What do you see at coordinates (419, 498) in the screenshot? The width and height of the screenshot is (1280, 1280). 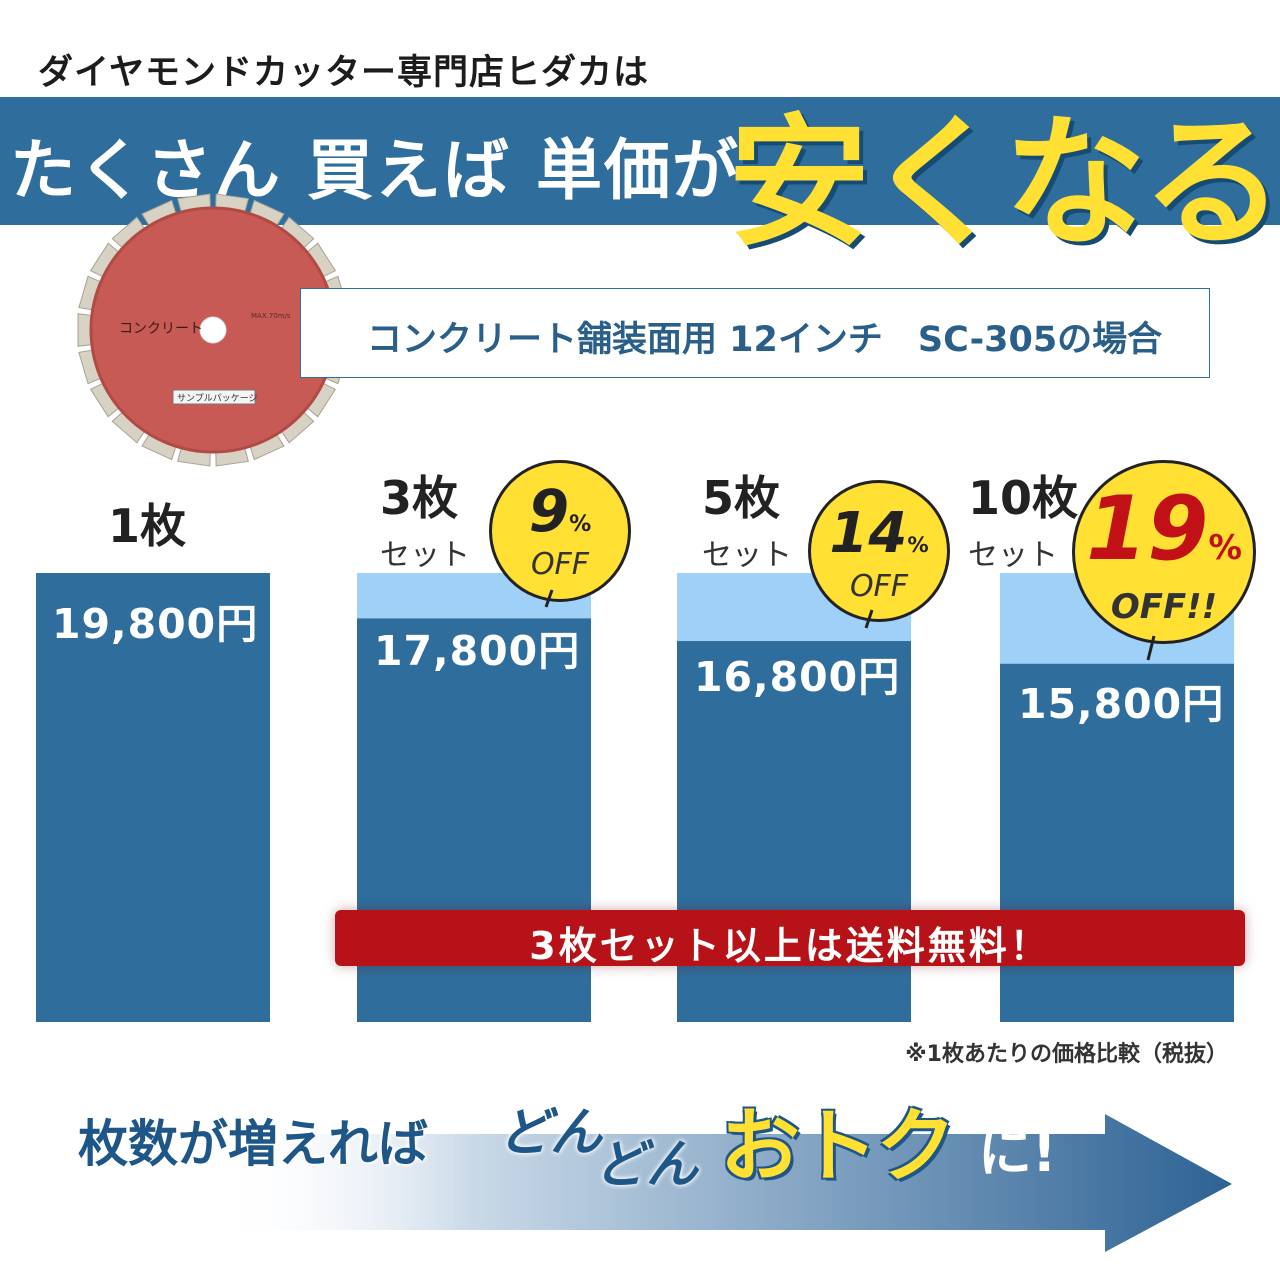 I see `tier-qty-3: 3枚` at bounding box center [419, 498].